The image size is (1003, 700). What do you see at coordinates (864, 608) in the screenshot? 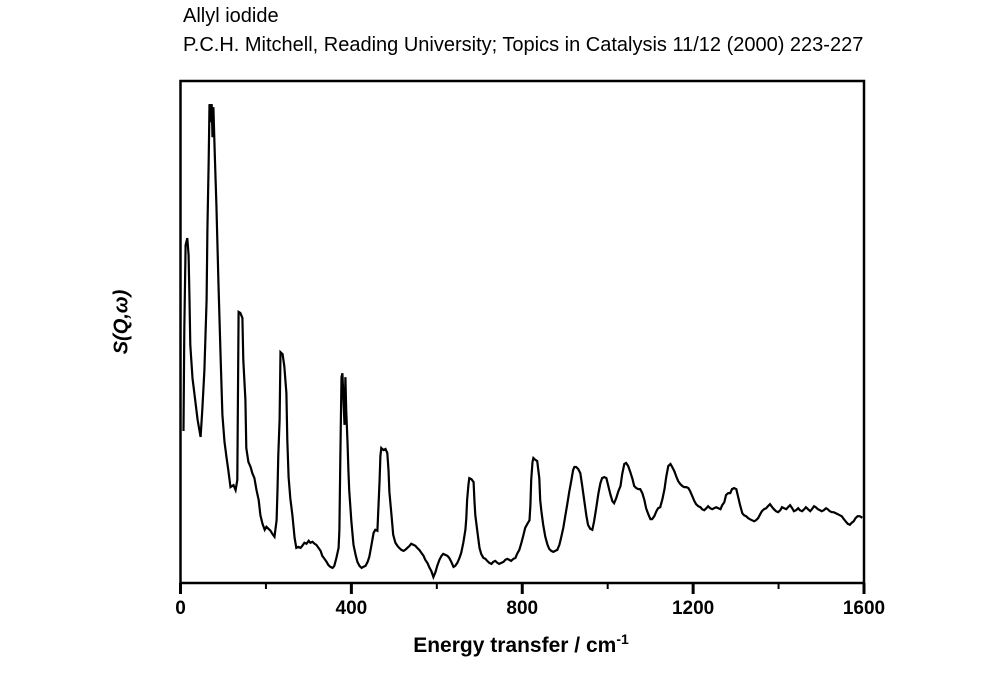
I see `x-tick-label: 1600` at bounding box center [864, 608].